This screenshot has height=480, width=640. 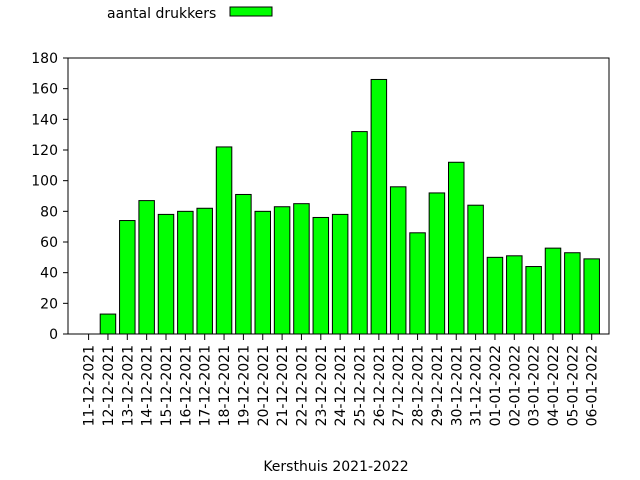 I want to click on x-tick-label: 17-12-2021, so click(x=206, y=385).